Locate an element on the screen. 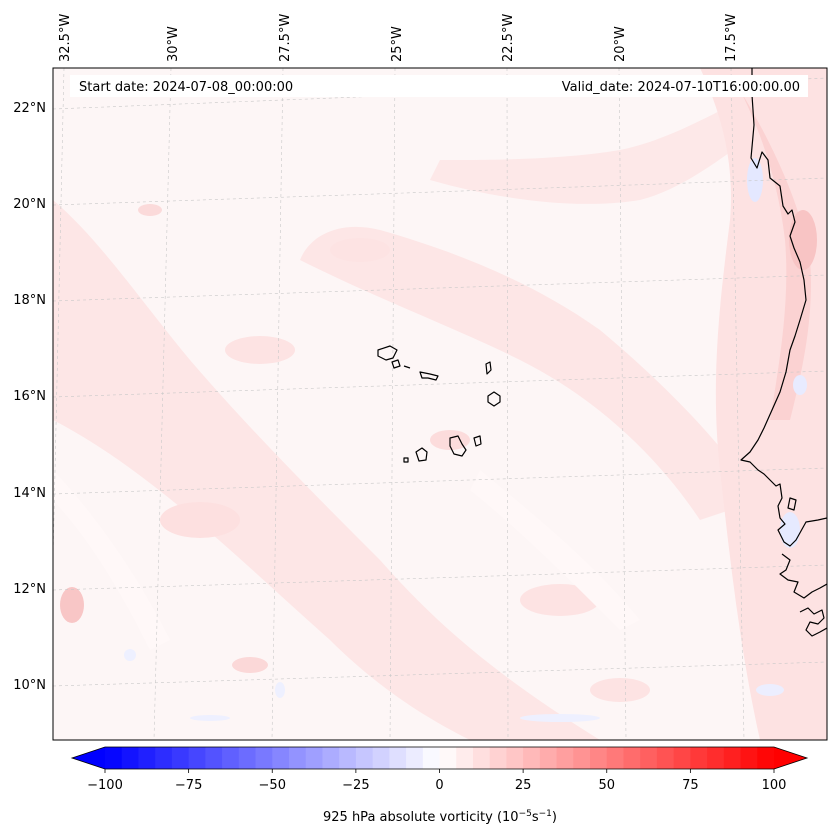  colorbar-extend-high is located at coordinates (790, 758).